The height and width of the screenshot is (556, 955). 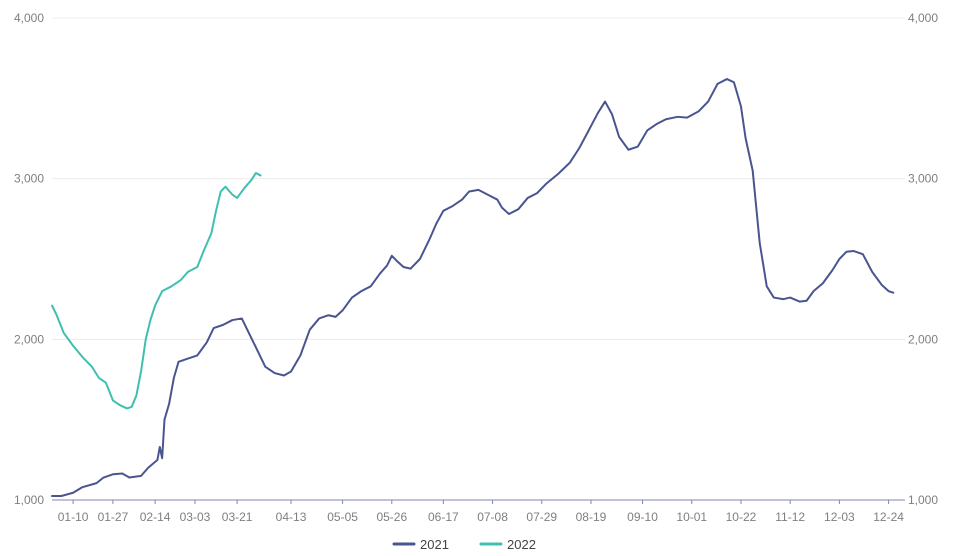 I want to click on x-tick-label: 01-27, so click(x=113, y=517).